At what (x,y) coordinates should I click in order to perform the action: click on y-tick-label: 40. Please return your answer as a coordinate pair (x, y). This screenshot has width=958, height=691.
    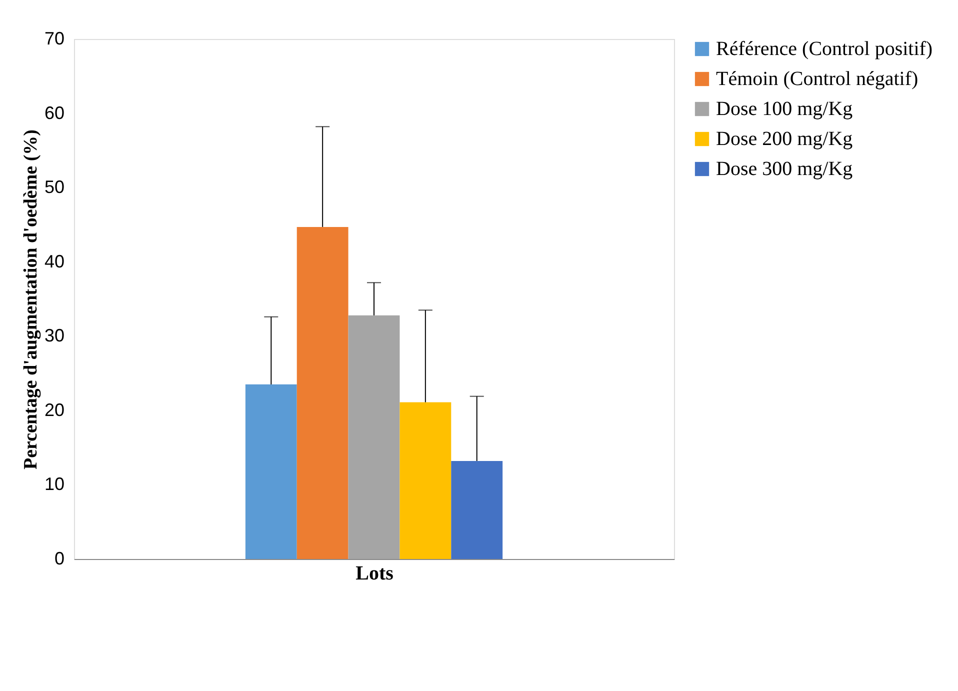
    Looking at the image, I should click on (54, 261).